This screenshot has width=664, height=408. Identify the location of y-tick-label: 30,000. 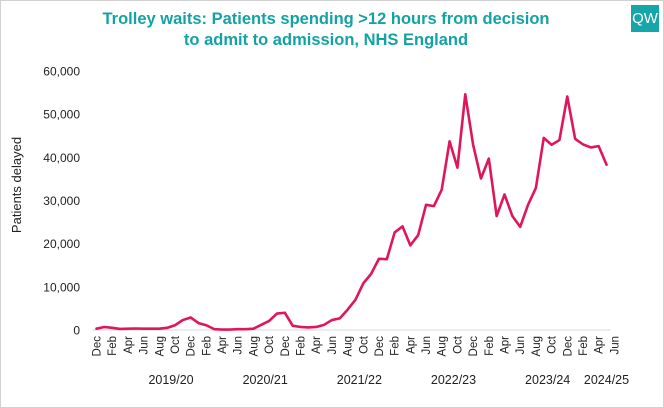
(61, 201).